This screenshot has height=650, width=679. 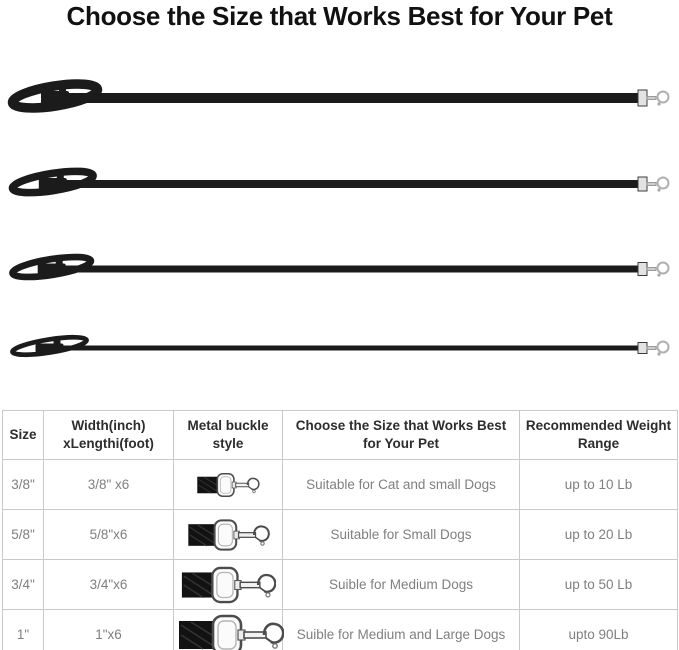 I want to click on col-header-buckle-style: Metal buckle style, so click(x=228, y=435).